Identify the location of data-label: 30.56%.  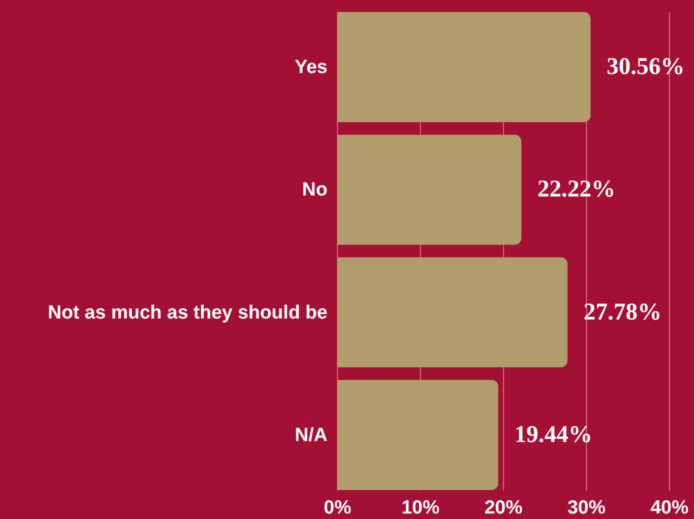
(645, 67).